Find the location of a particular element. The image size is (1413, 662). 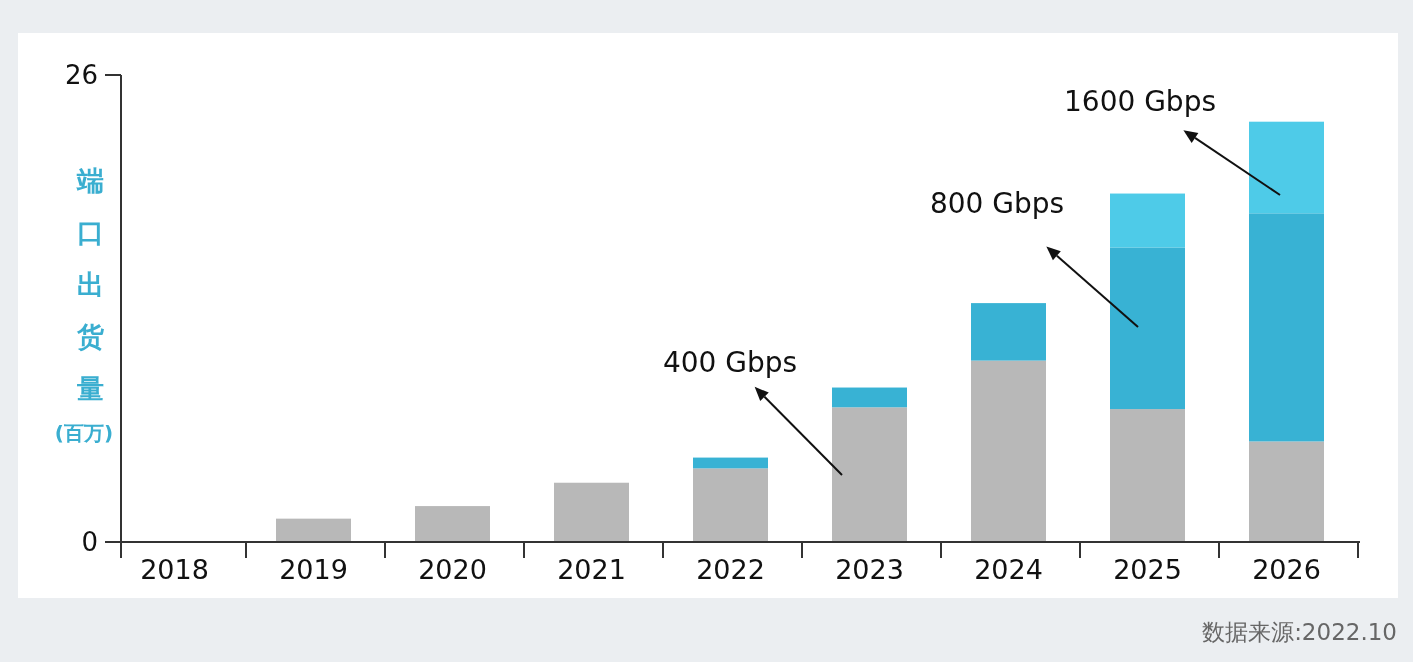

annotation: 400 Gbps is located at coordinates (730, 362).